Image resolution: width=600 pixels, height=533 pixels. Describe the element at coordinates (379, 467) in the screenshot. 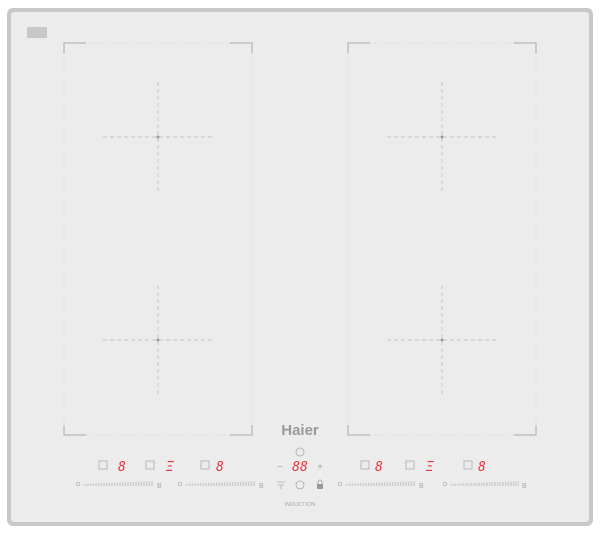

I see `right-front-display: 8` at that location.